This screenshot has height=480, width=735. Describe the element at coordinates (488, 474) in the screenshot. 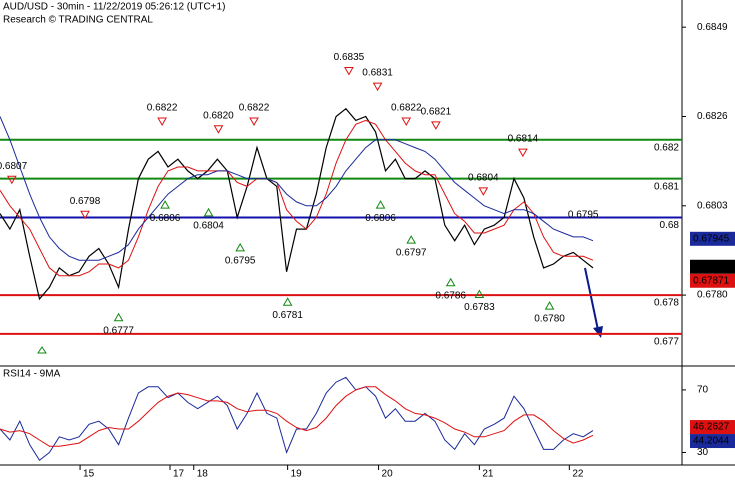

I see `x-tick-label: 21` at that location.